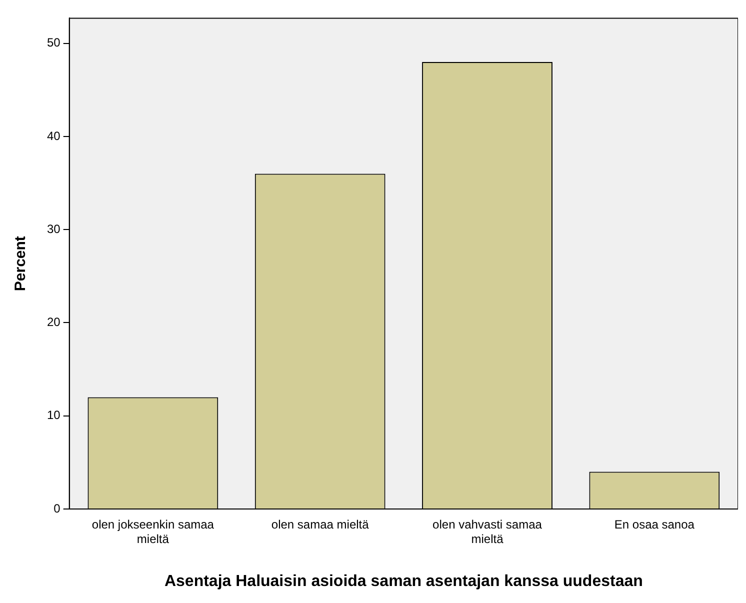 Image resolution: width=746 pixels, height=603 pixels. Describe the element at coordinates (403, 581) in the screenshot. I see `x-axis-title: Asentaja Haluaisin asioida saman asentajan kanssa uudestaan` at that location.